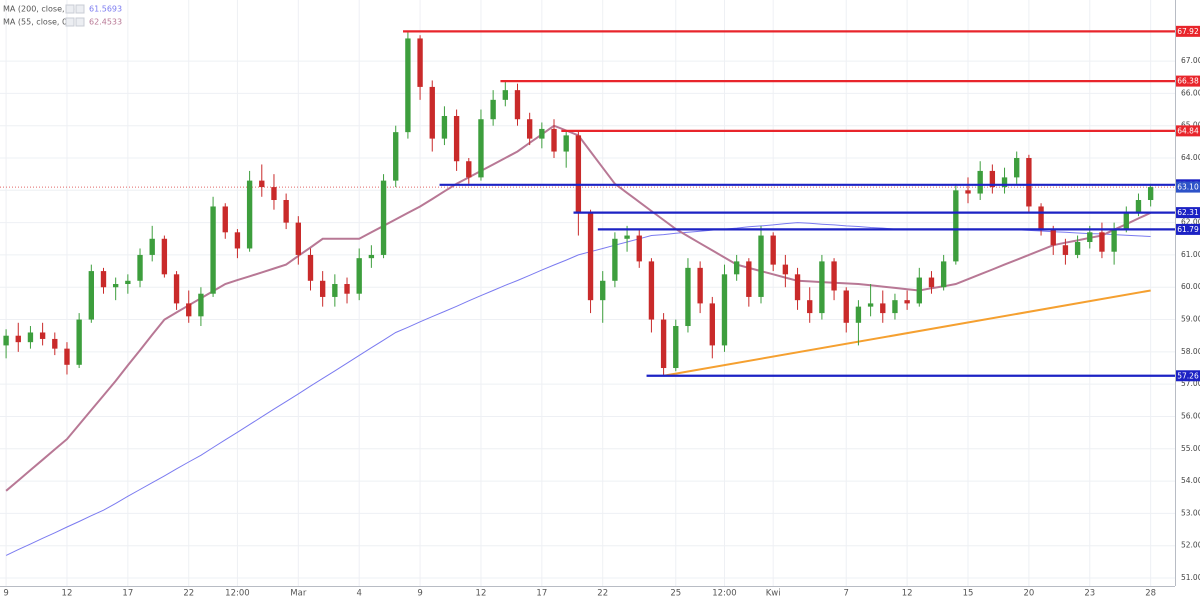 This screenshot has width=1200, height=599. Describe the element at coordinates (907, 333) in the screenshot. I see `trendline` at that location.